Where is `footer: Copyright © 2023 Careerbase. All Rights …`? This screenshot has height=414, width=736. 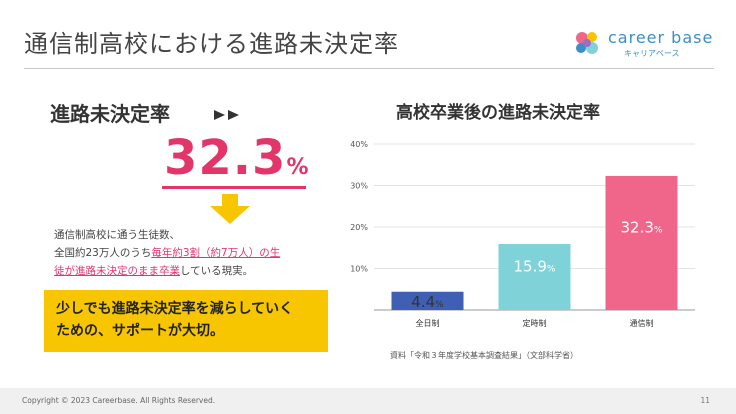 footer: Copyright © 2023 Careerbase. All Rights … is located at coordinates (368, 401).